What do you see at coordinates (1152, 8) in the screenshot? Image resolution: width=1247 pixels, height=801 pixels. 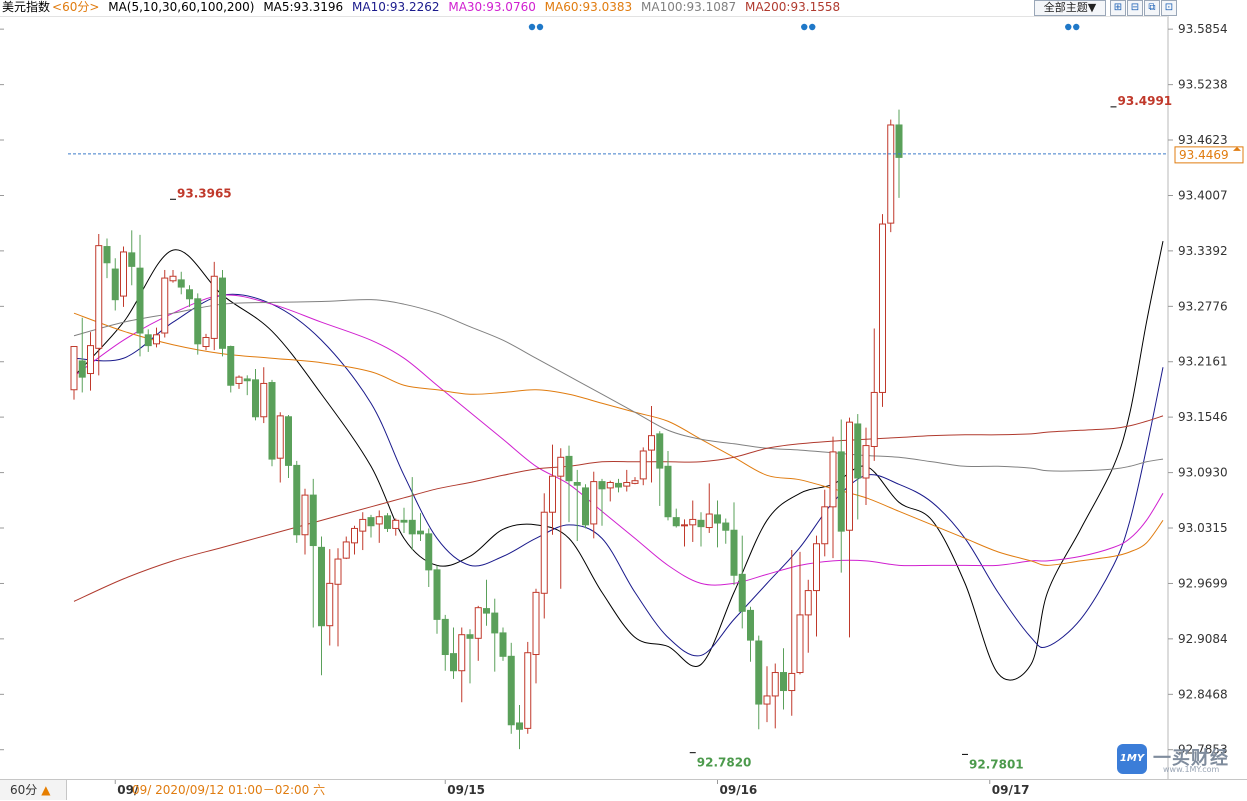 I see `export-icon: ⧉` at bounding box center [1152, 8].